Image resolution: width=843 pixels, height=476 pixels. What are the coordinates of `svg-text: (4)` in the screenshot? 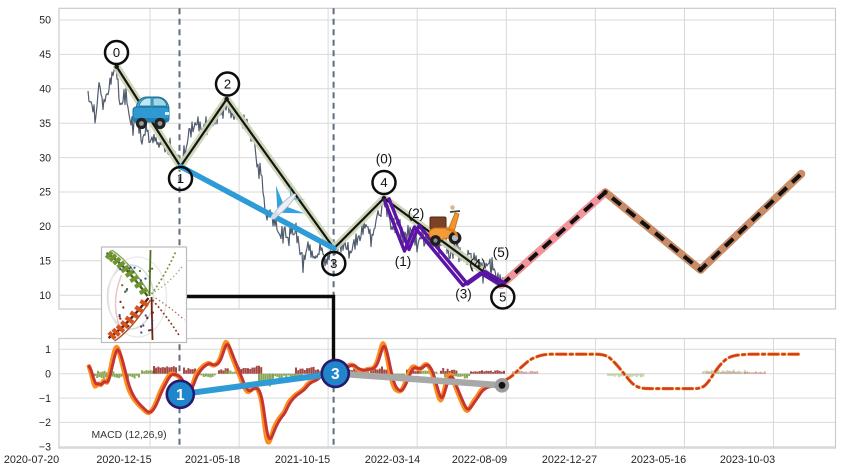 It's located at (477, 263).